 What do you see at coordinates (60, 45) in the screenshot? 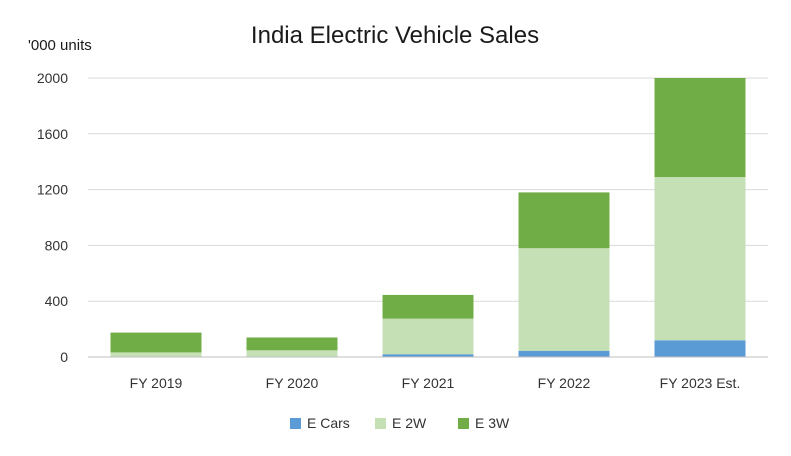
I see `y-axis-unit-label: '000 units` at bounding box center [60, 45].